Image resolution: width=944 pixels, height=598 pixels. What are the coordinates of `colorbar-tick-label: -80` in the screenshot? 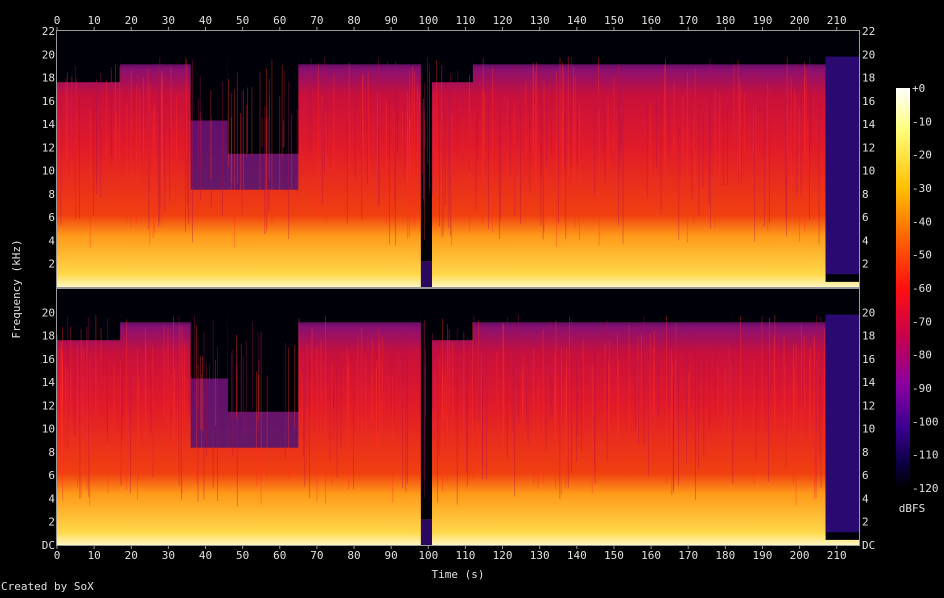 It's located at (922, 355).